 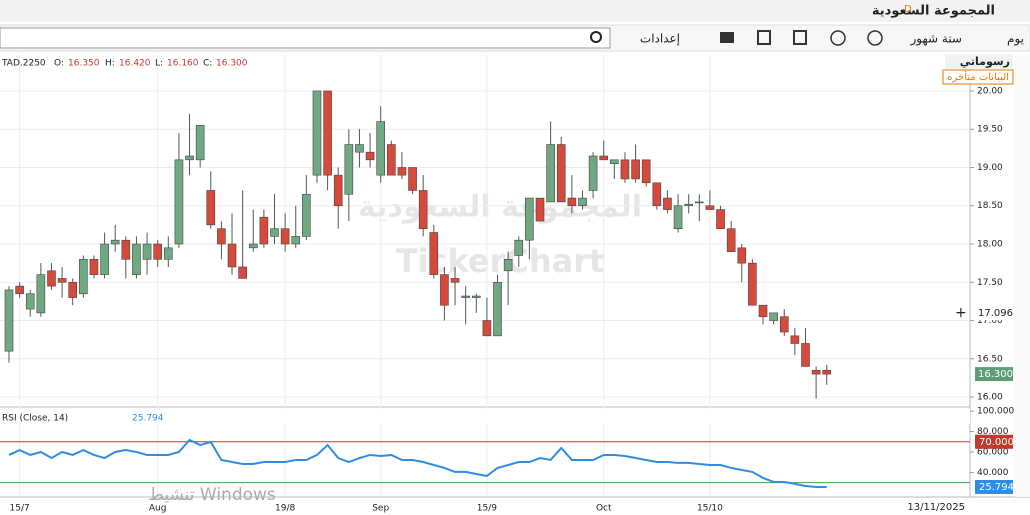 What do you see at coordinates (417, 463) in the screenshot?
I see `rsi-line` at bounding box center [417, 463].